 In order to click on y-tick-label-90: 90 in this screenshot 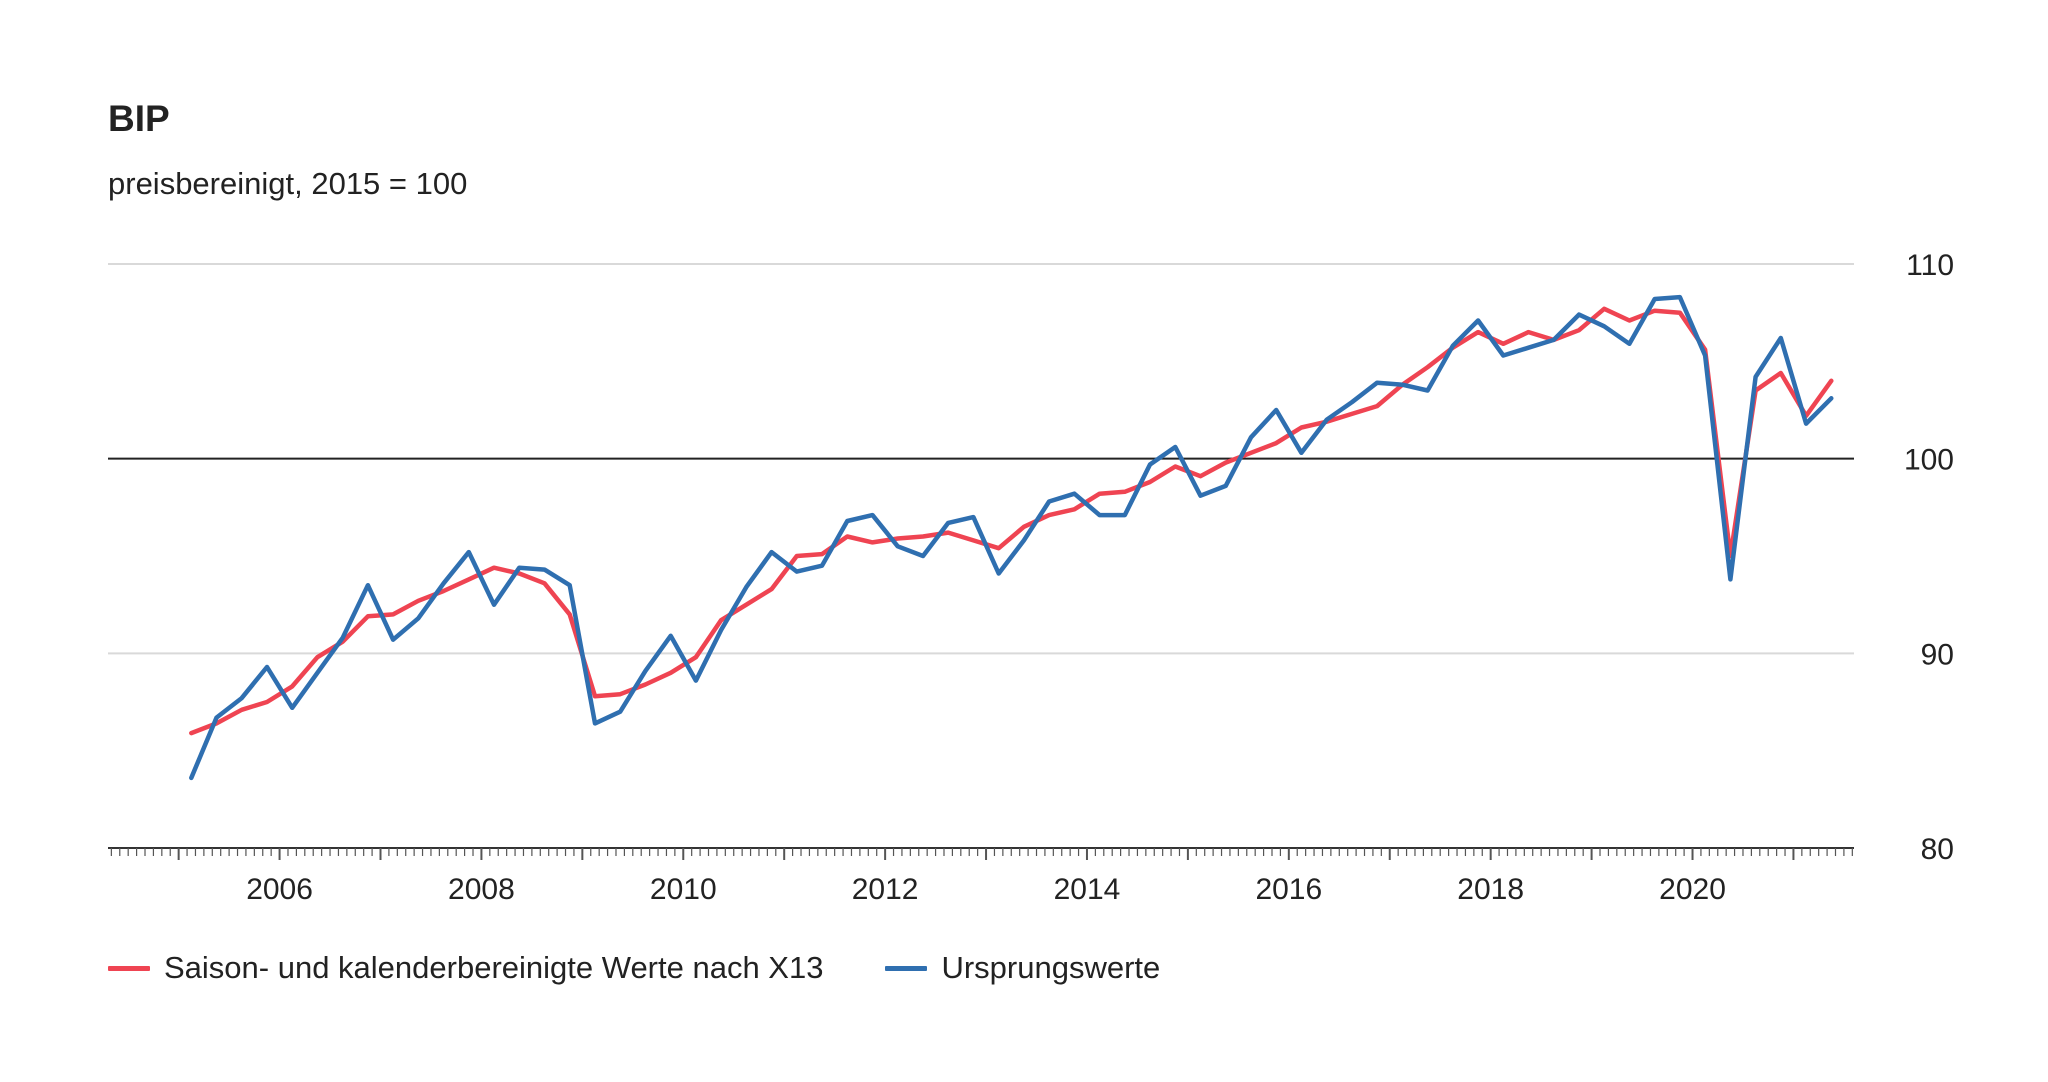, I will do `click(1937, 654)`.